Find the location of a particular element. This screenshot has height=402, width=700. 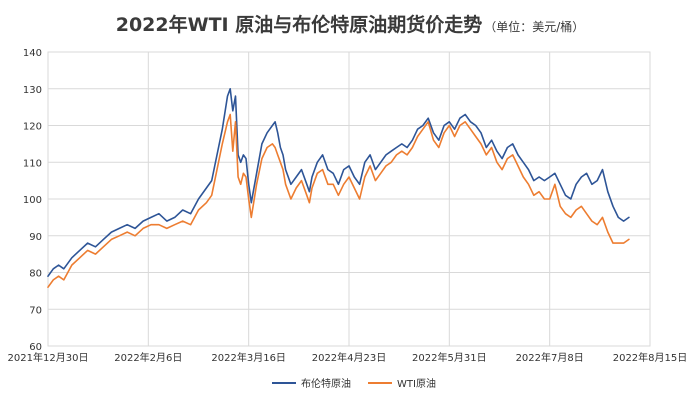

legend-label-brent: 布伦特原油 is located at coordinates (326, 383).